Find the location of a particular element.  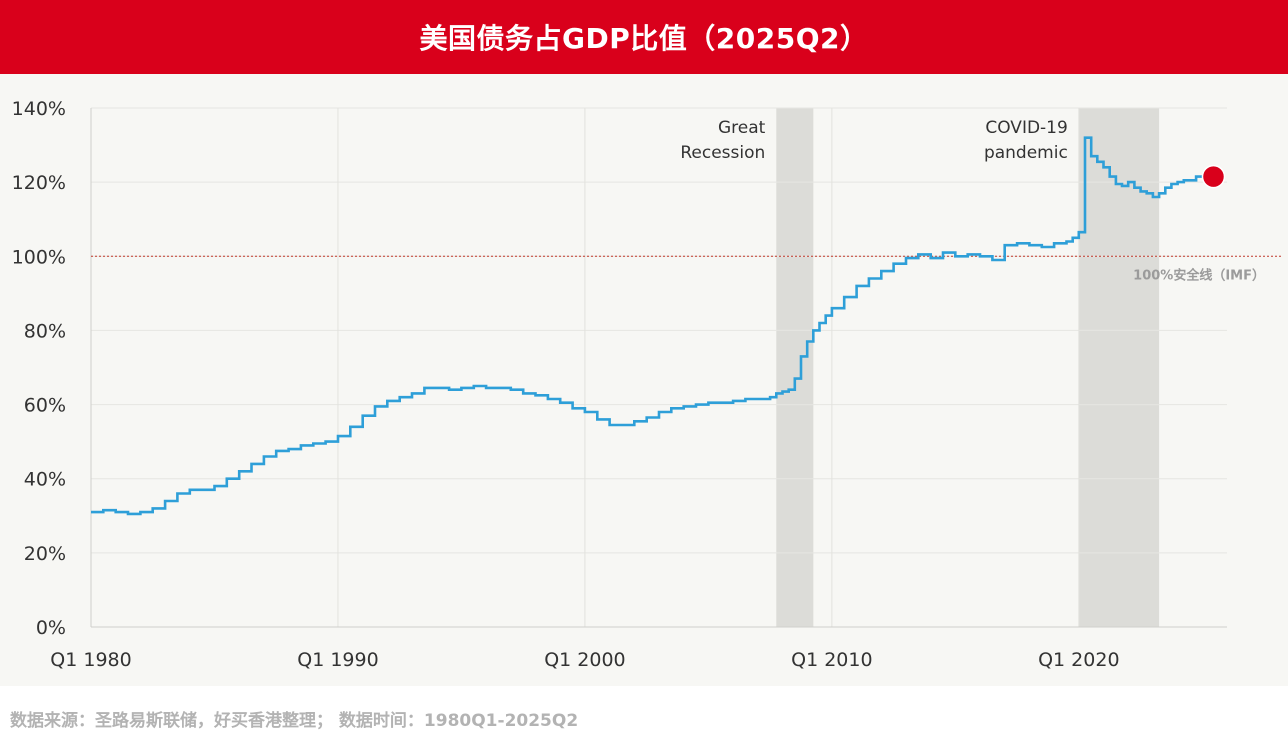

shaded-region-label: Recession is located at coordinates (722, 153).